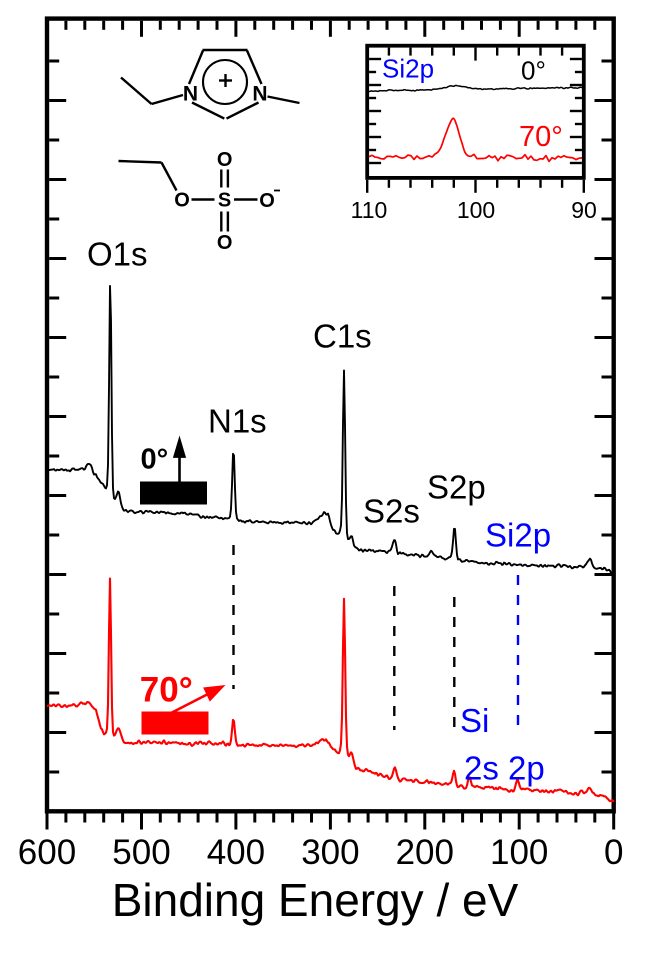 This screenshot has width=650, height=965. What do you see at coordinates (425, 852) in the screenshot?
I see `svg-text: 200` at bounding box center [425, 852].